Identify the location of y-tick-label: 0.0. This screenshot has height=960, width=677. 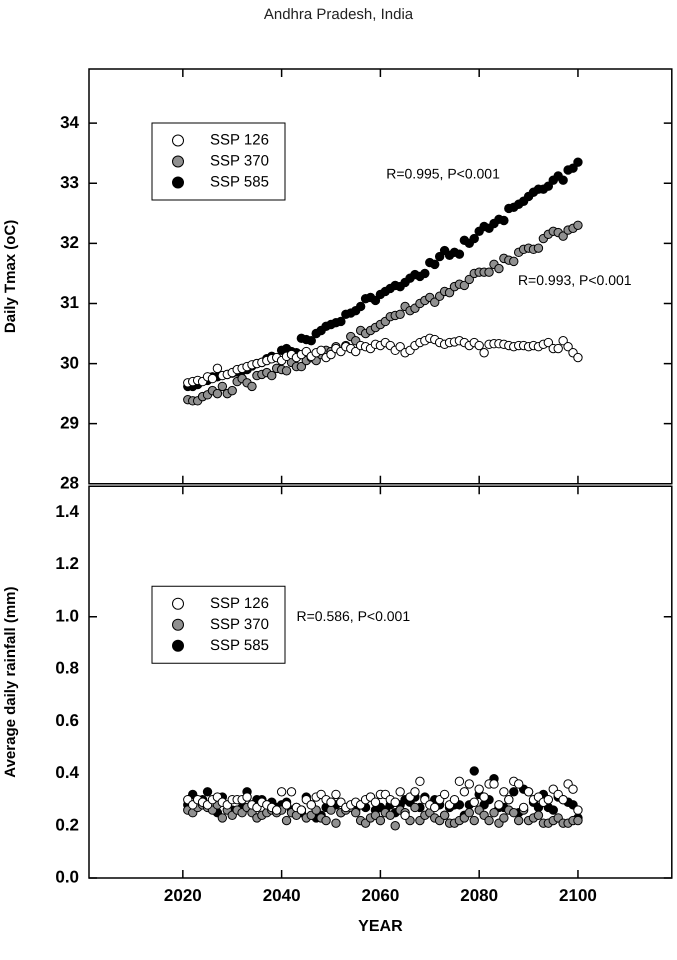
(67, 877).